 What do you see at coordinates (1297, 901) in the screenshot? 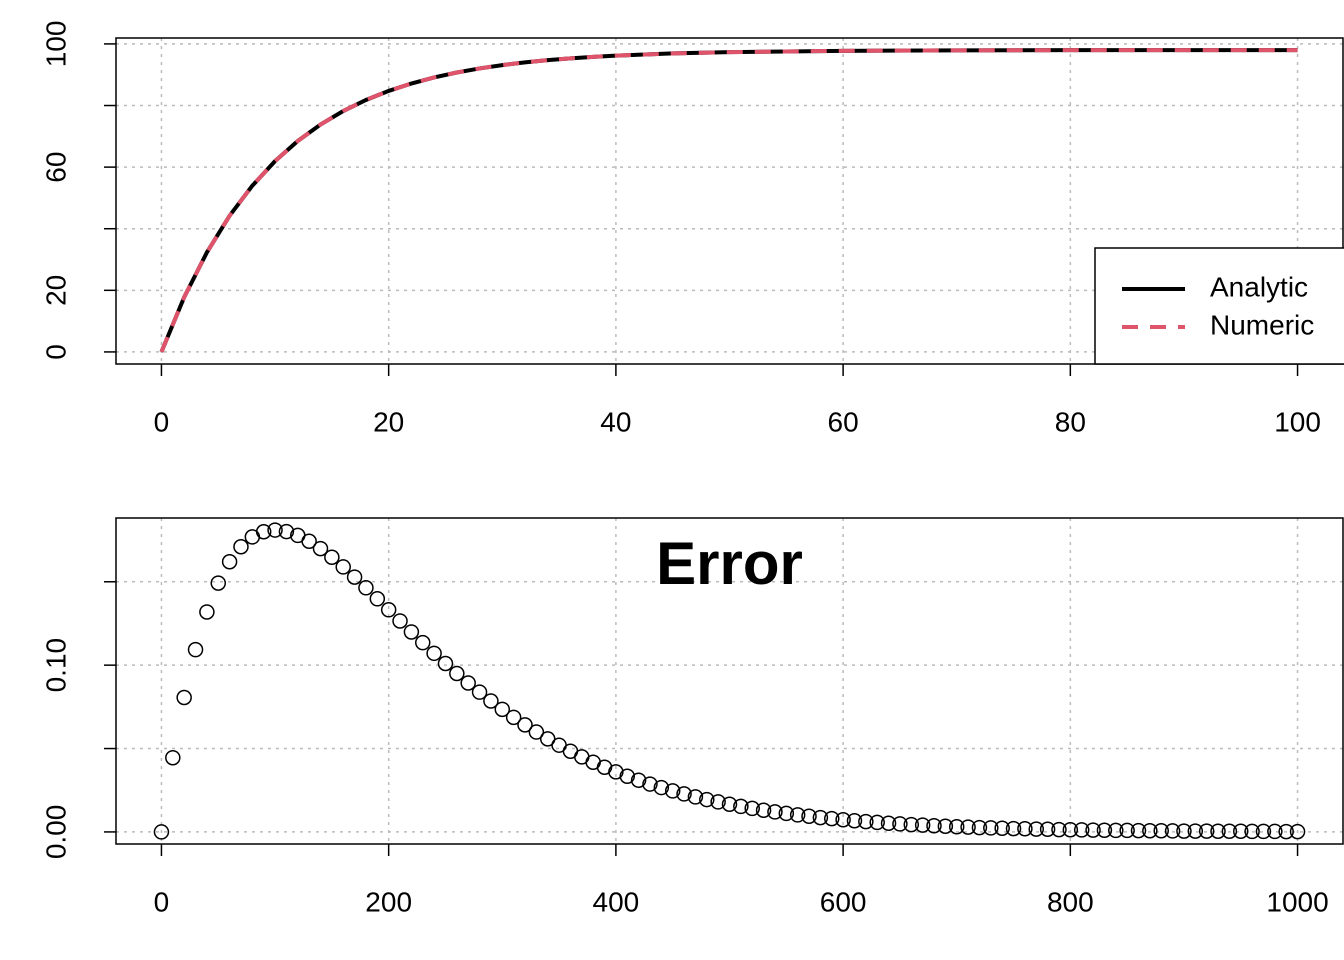
I see `x-tick-label: 1000` at bounding box center [1297, 901].